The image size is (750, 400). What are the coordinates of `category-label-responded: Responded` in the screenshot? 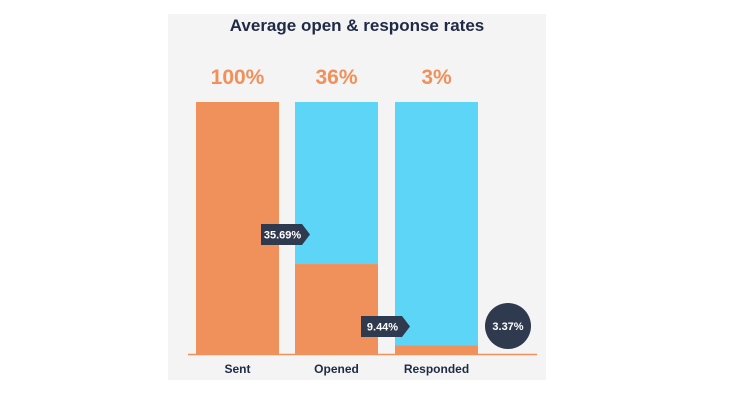 It's located at (436, 369).